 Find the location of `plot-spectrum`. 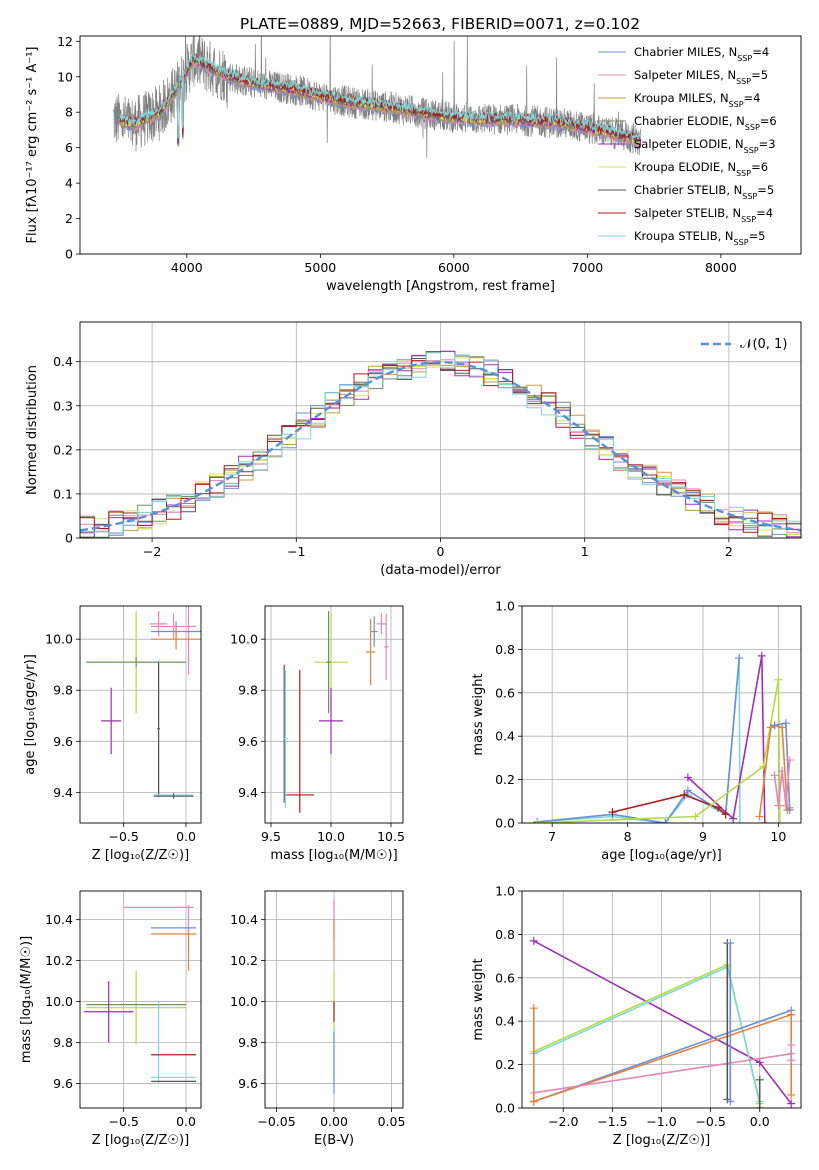

plot-spectrum is located at coordinates (377, 97).